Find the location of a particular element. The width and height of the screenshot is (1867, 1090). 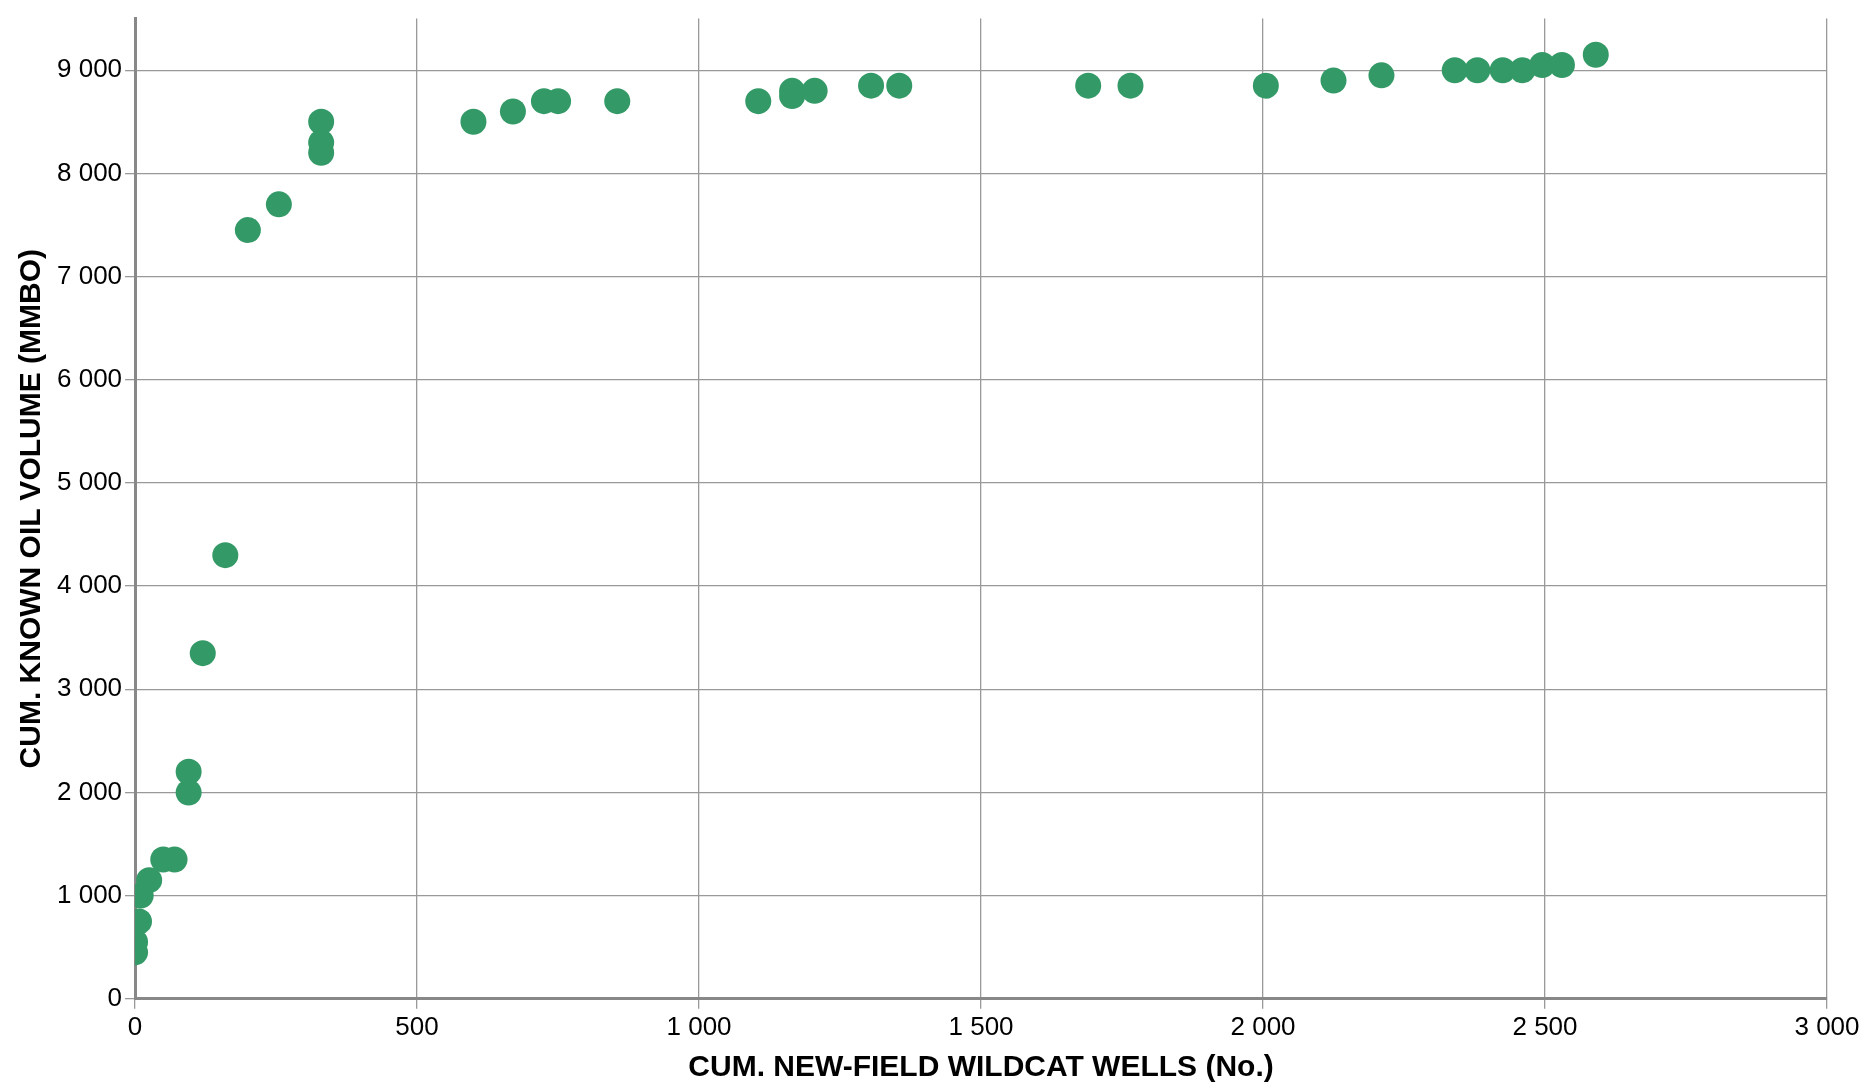

x-axis-title: CUM. NEW-FIELD WILDCAT WELLS (No.) is located at coordinates (981, 1066).